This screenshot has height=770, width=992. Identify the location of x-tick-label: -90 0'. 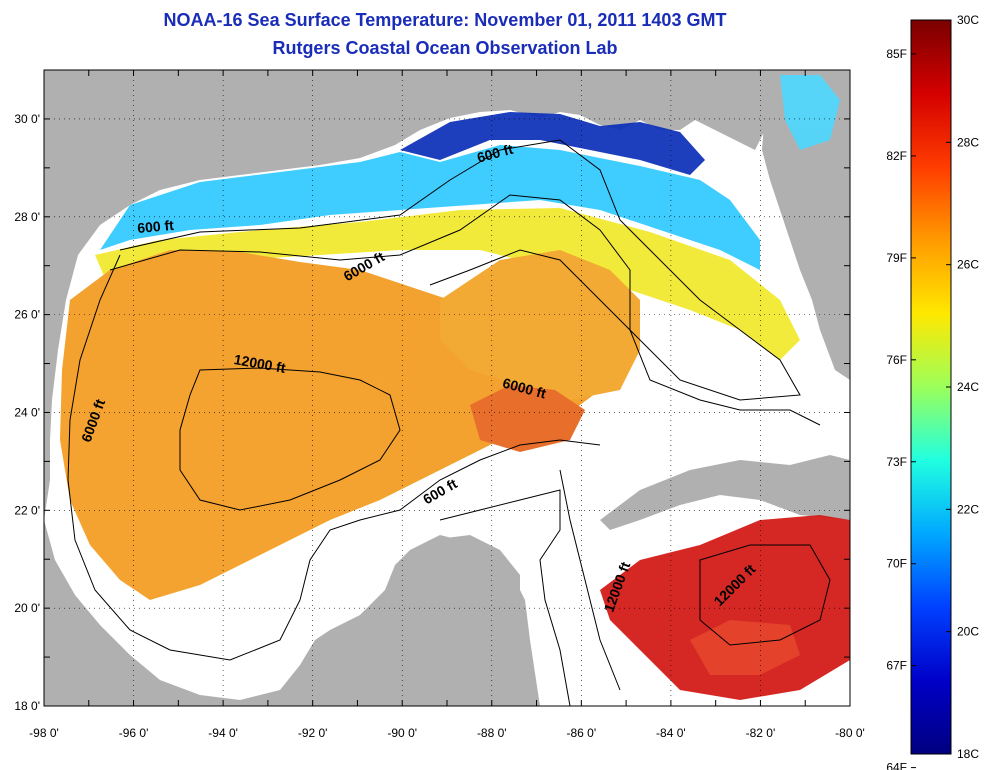
(402, 733).